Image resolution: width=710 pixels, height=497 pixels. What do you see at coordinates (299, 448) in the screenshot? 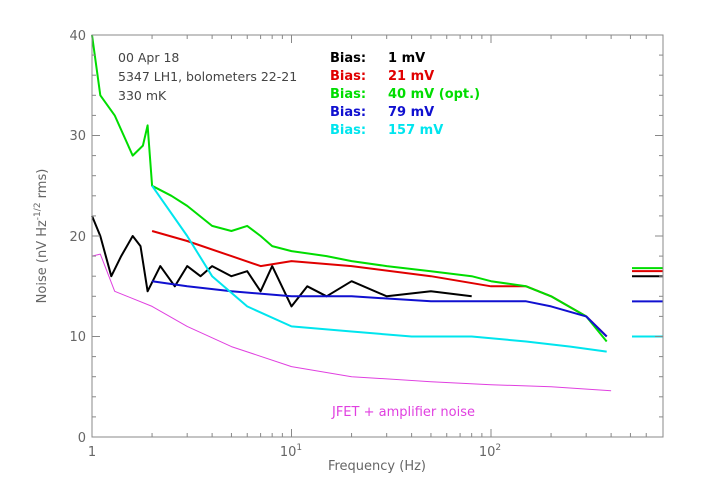
I see `x-tick-exponent: 1` at bounding box center [299, 448].